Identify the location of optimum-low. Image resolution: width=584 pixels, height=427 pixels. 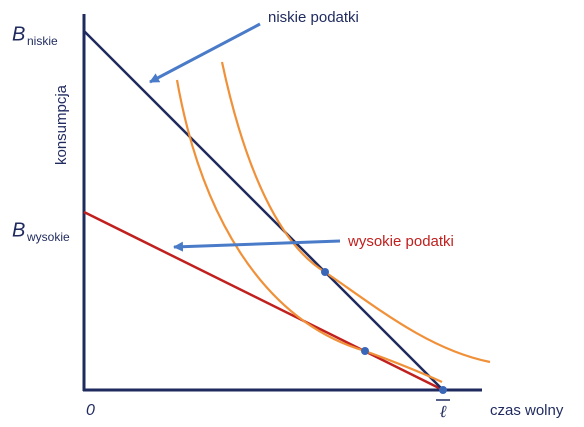
(325, 272).